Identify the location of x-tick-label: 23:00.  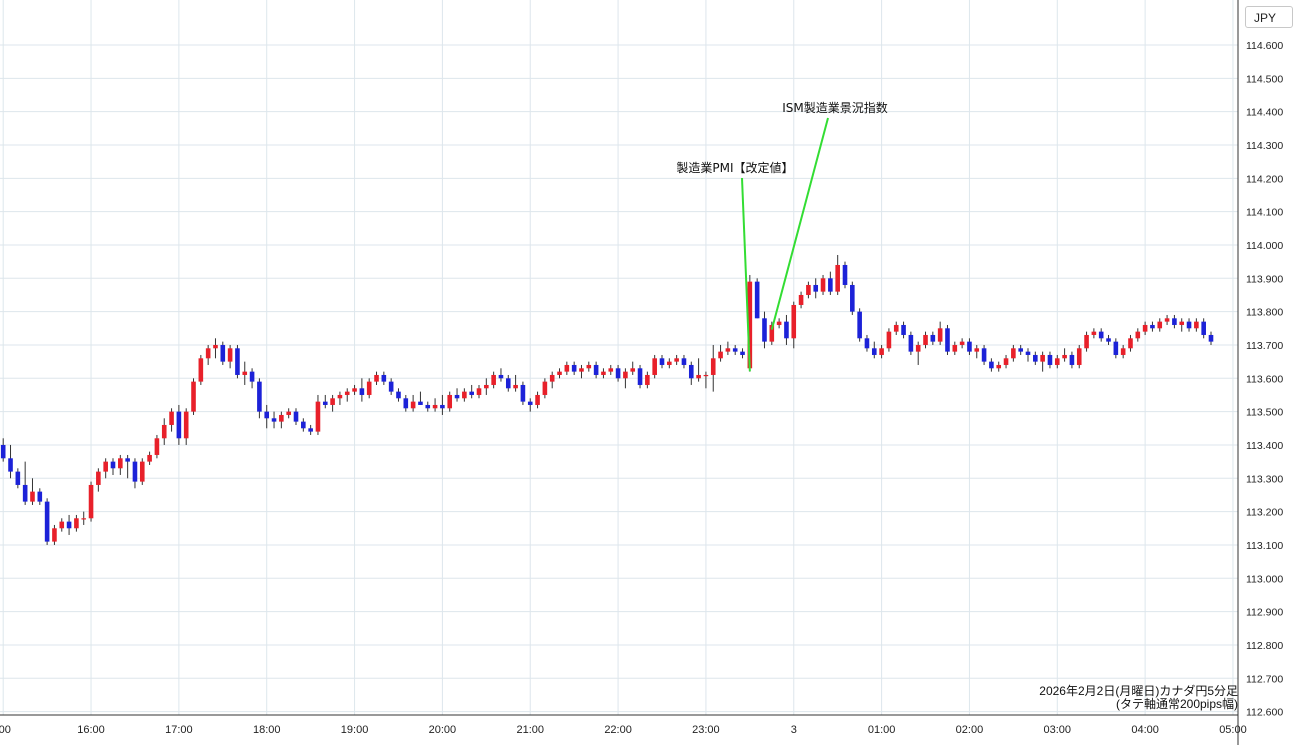
(706, 730).